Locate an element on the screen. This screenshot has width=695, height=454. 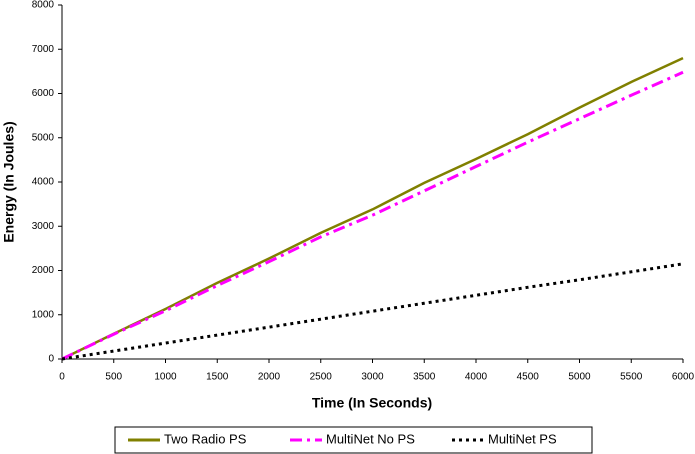
x-tick-label: 3000 is located at coordinates (372, 377).